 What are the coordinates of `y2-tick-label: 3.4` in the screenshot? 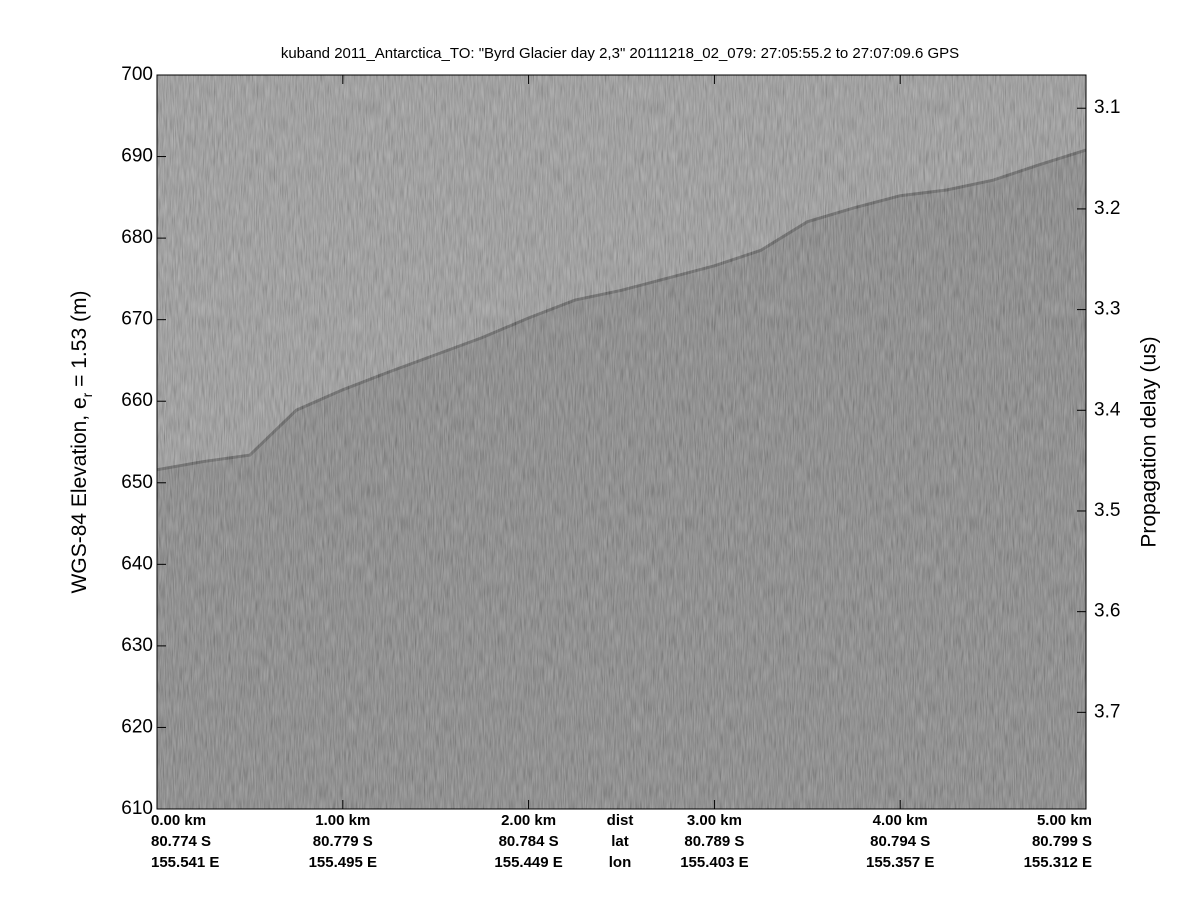 It's located at (1107, 409).